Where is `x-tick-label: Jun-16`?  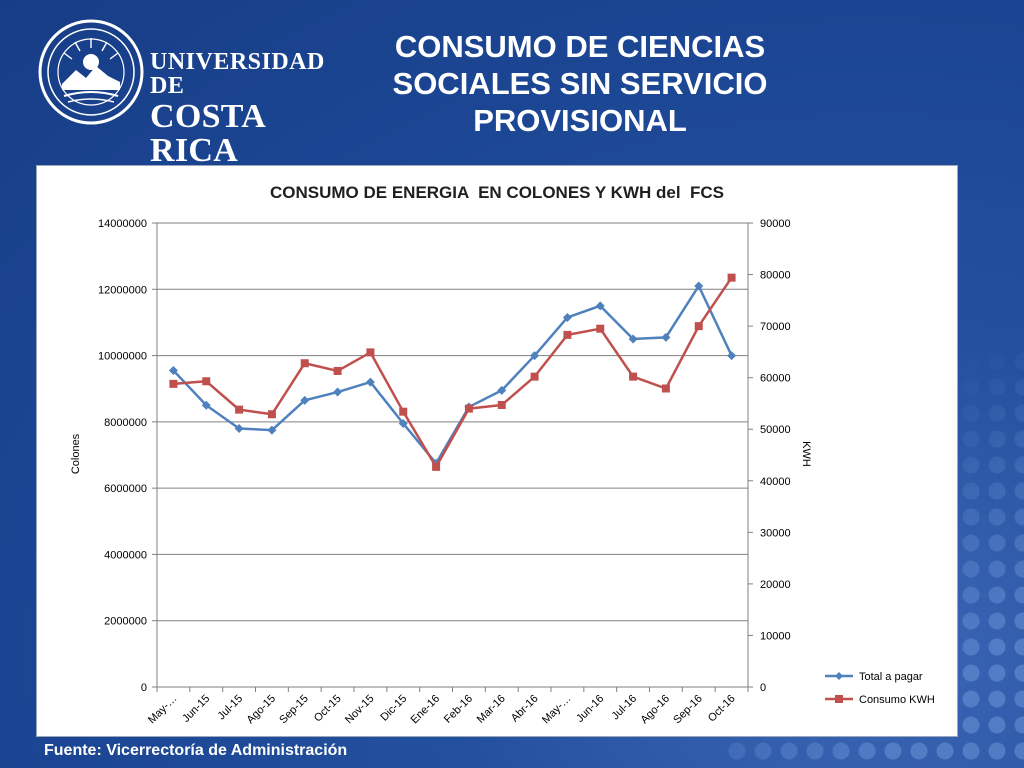 x-tick-label: Jun-16 is located at coordinates (590, 709).